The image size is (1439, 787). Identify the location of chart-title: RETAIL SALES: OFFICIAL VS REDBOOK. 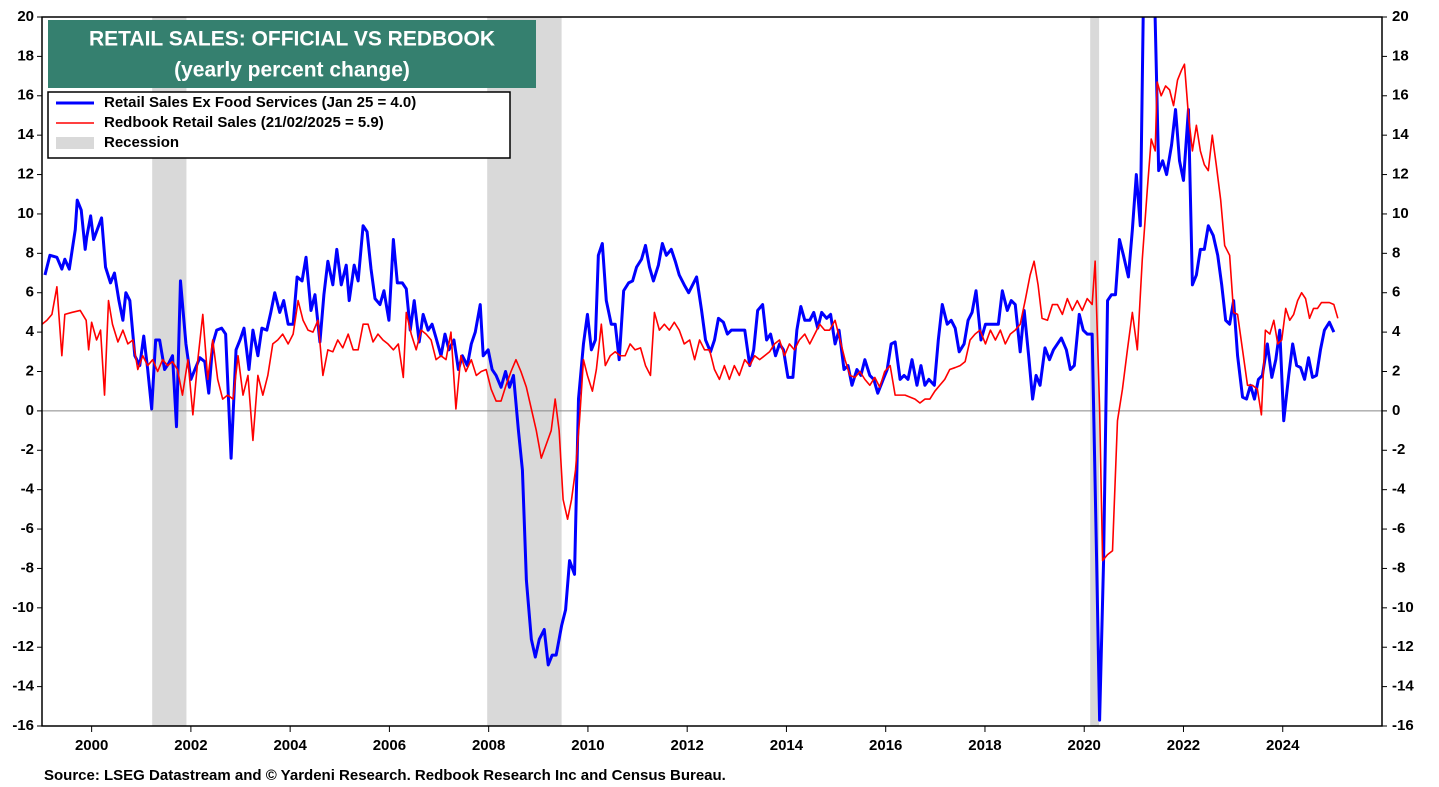
(292, 39).